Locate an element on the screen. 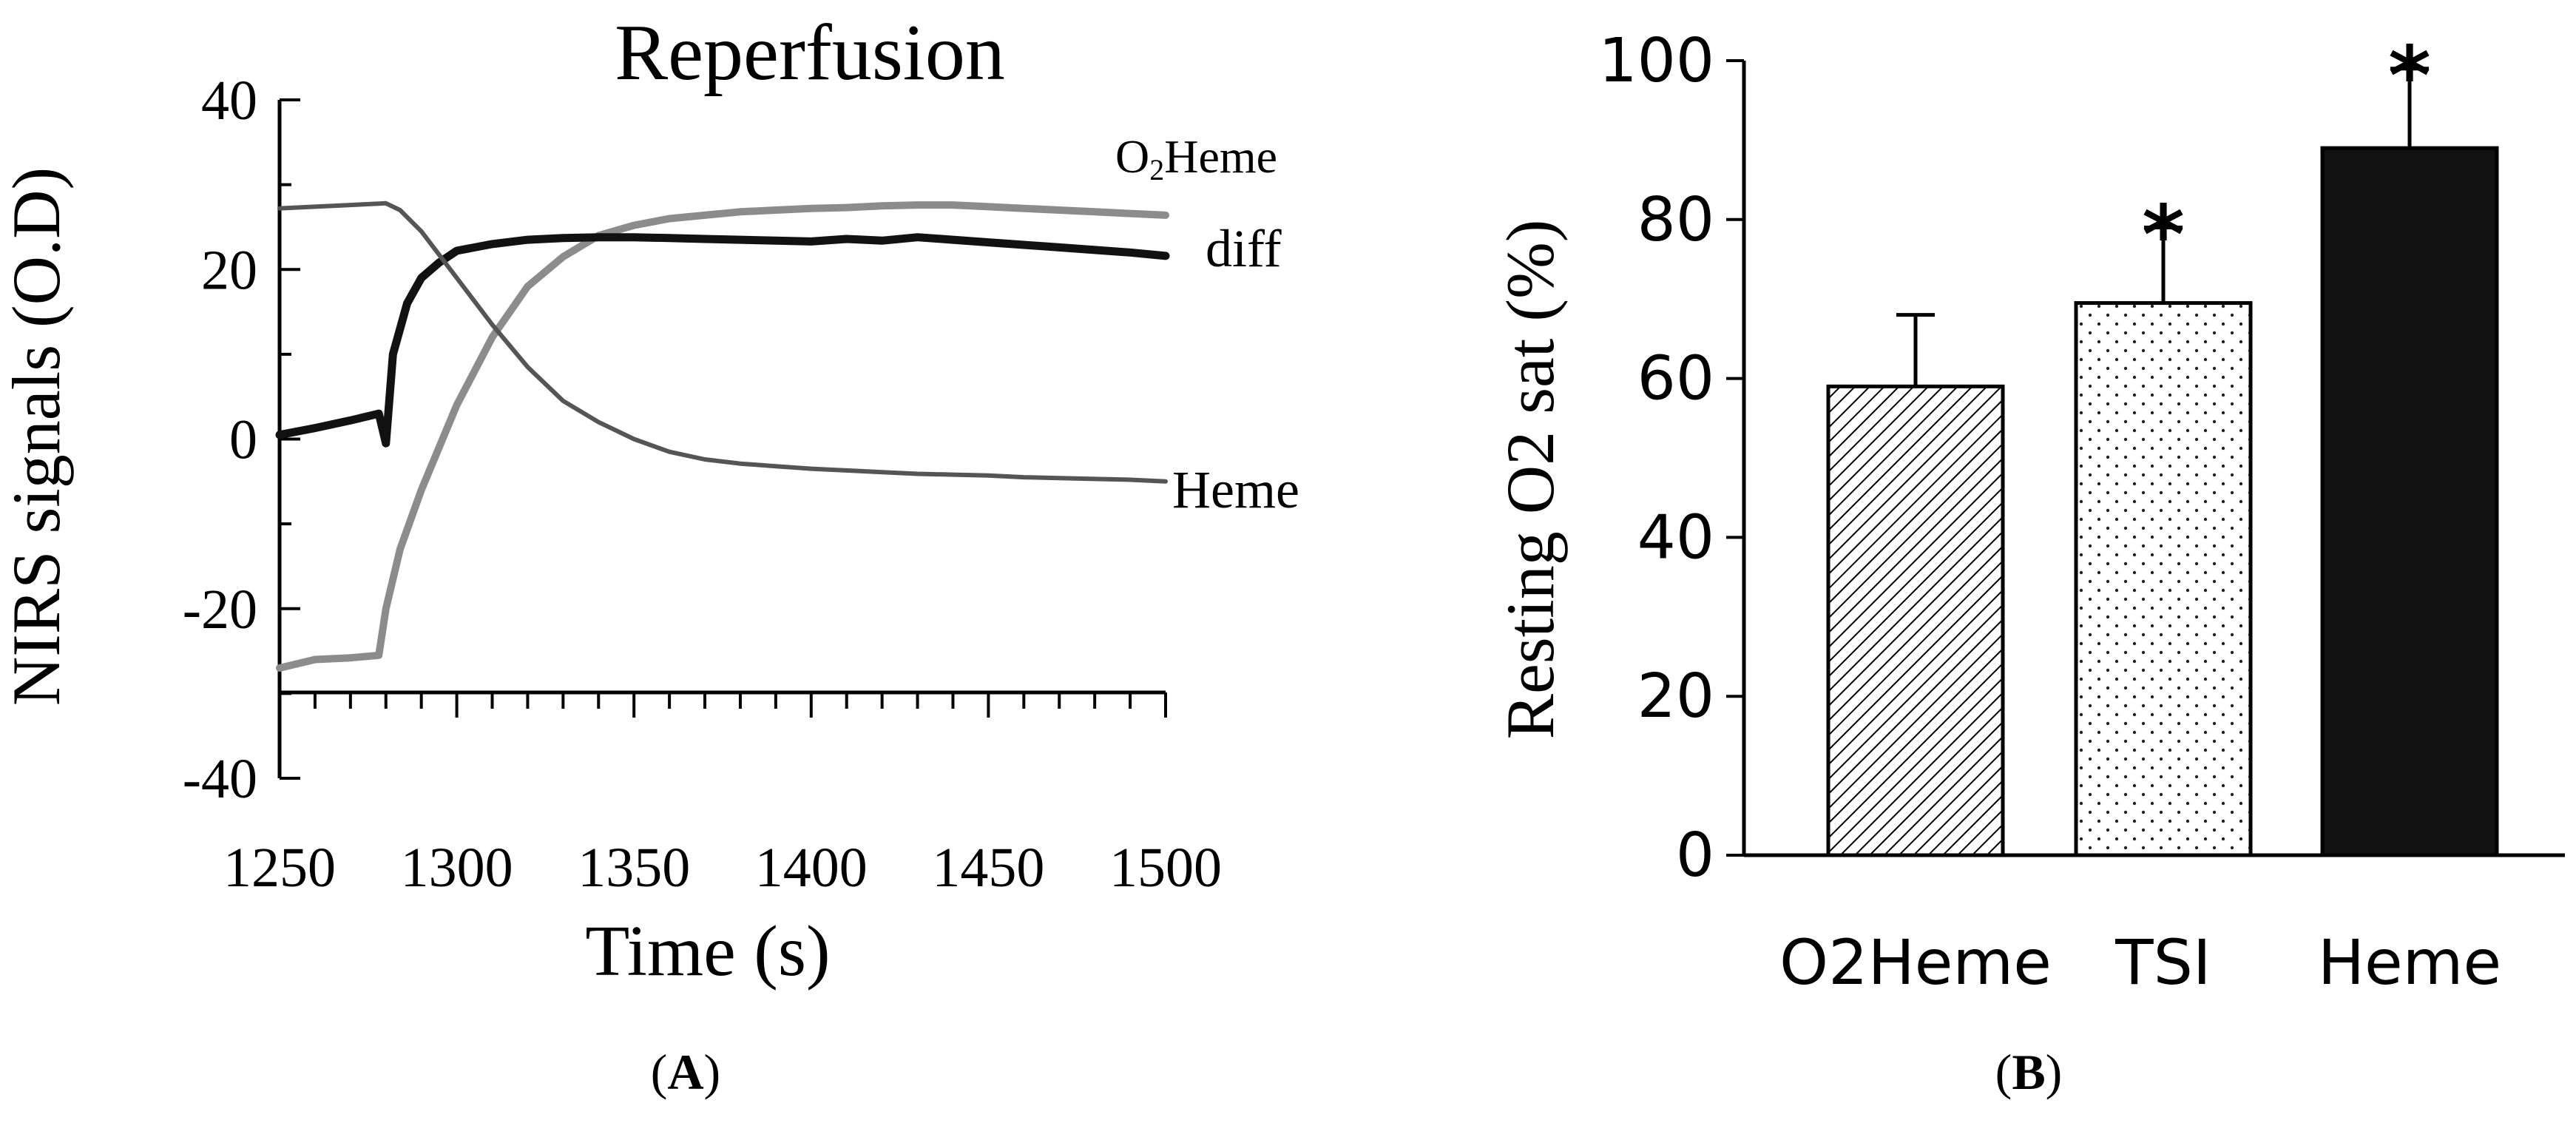 The image size is (2576, 1123). x-tick-label: 1450 is located at coordinates (988, 868).